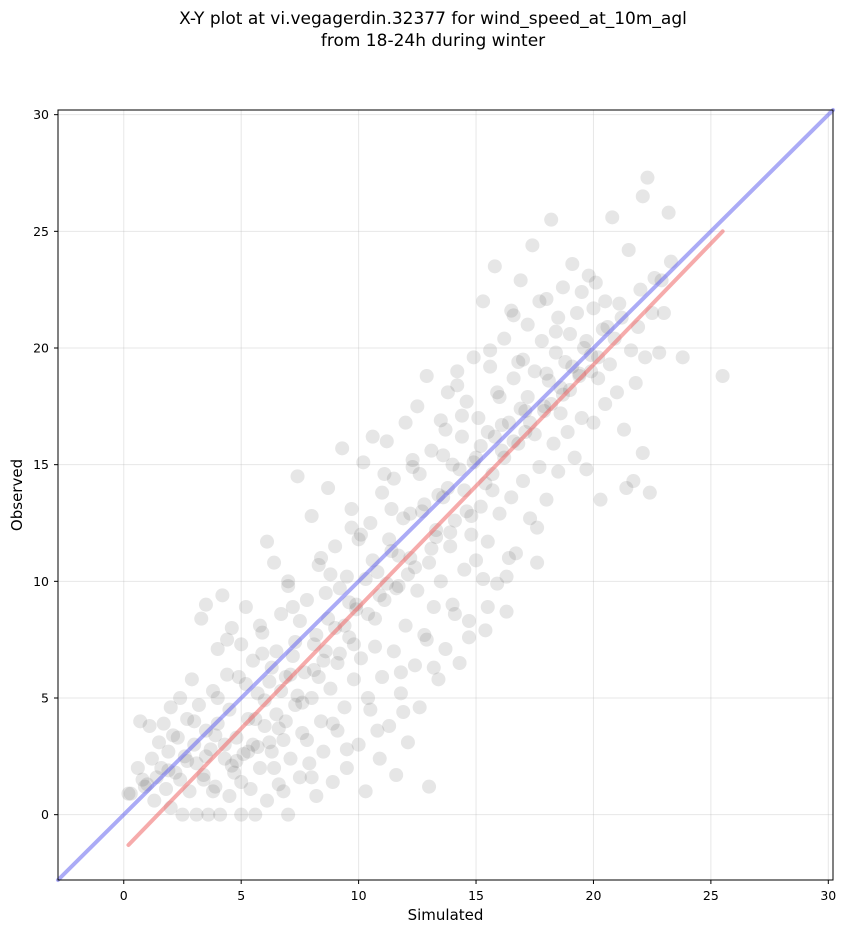 The width and height of the screenshot is (849, 934). What do you see at coordinates (828, 895) in the screenshot?
I see `x-tick-label: 30` at bounding box center [828, 895].